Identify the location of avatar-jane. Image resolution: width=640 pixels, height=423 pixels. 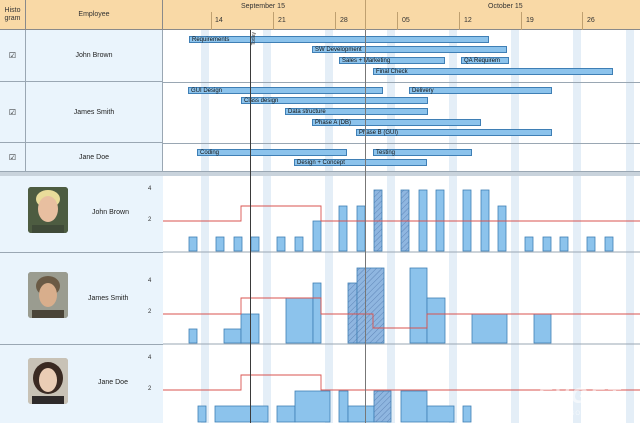
(48, 381).